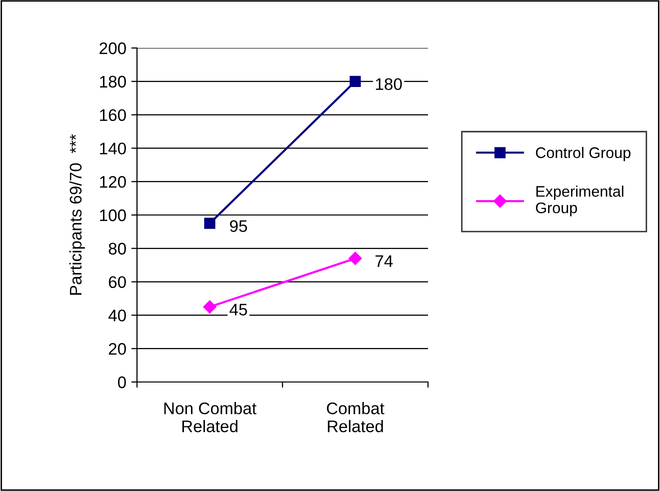 This screenshot has width=660, height=491. I want to click on x-tick-label: Non Combat Related, so click(210, 417).